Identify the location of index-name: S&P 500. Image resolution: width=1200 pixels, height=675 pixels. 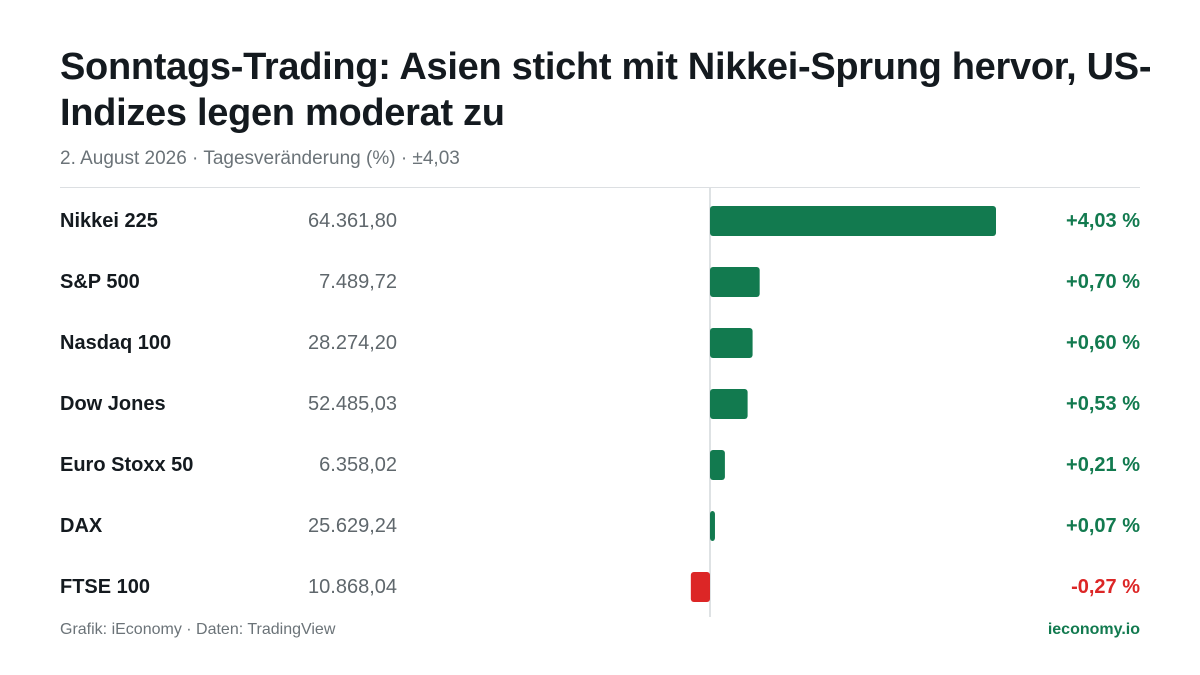
(100, 282).